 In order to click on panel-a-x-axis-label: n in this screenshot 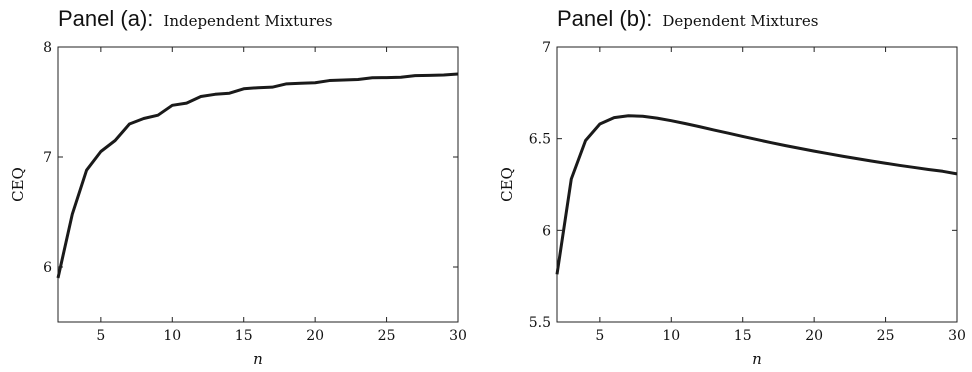, I will do `click(258, 359)`.